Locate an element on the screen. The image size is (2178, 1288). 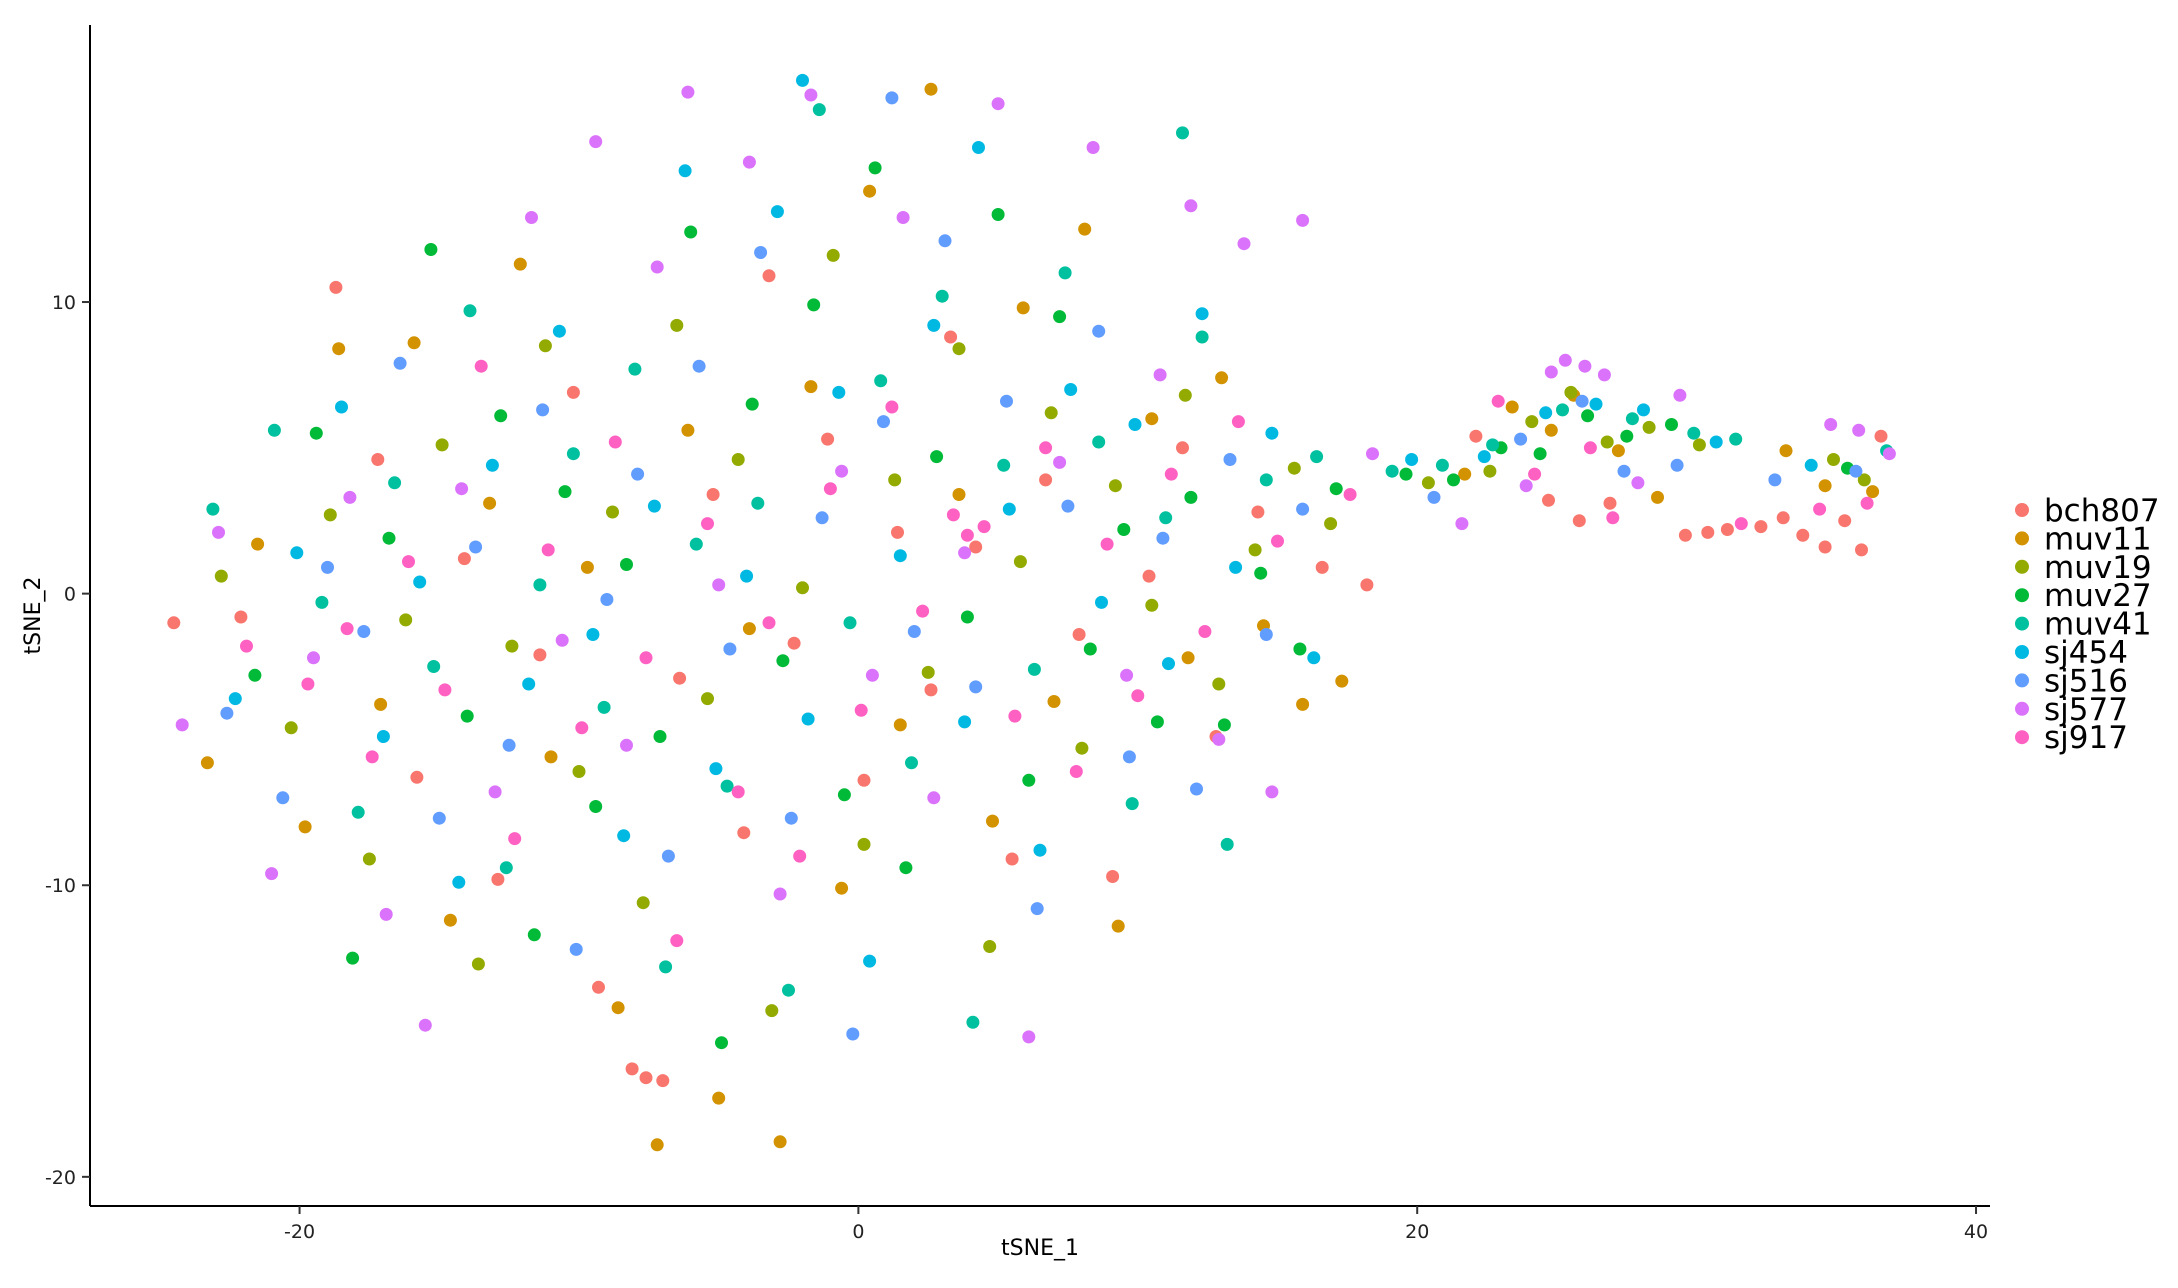
legend-label: sj577 is located at coordinates (2086, 710).